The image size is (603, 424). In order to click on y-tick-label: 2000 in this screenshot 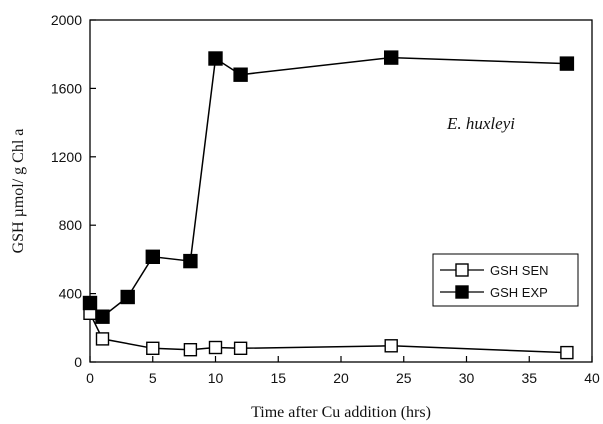, I will do `click(66, 20)`.